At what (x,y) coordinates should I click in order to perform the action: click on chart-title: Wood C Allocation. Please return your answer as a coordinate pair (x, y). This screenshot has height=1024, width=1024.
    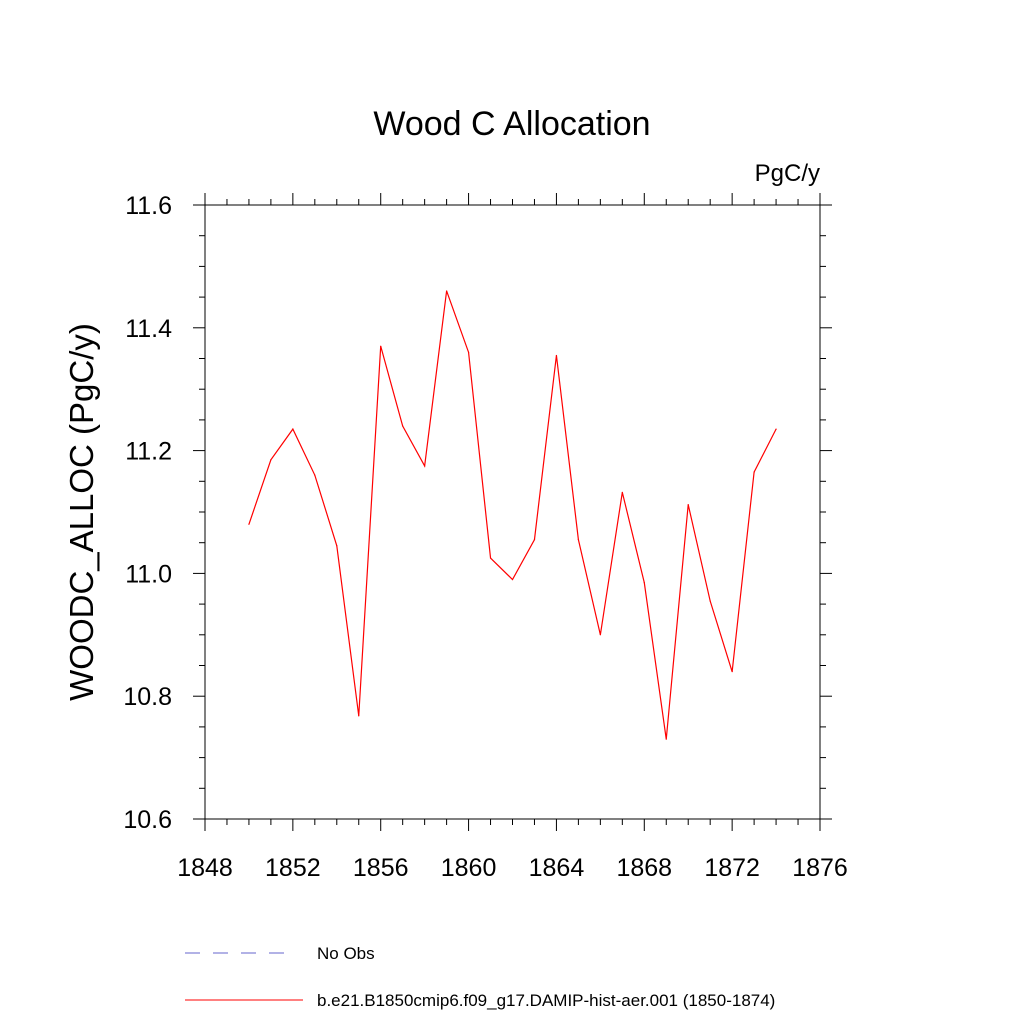
    Looking at the image, I should click on (511, 124).